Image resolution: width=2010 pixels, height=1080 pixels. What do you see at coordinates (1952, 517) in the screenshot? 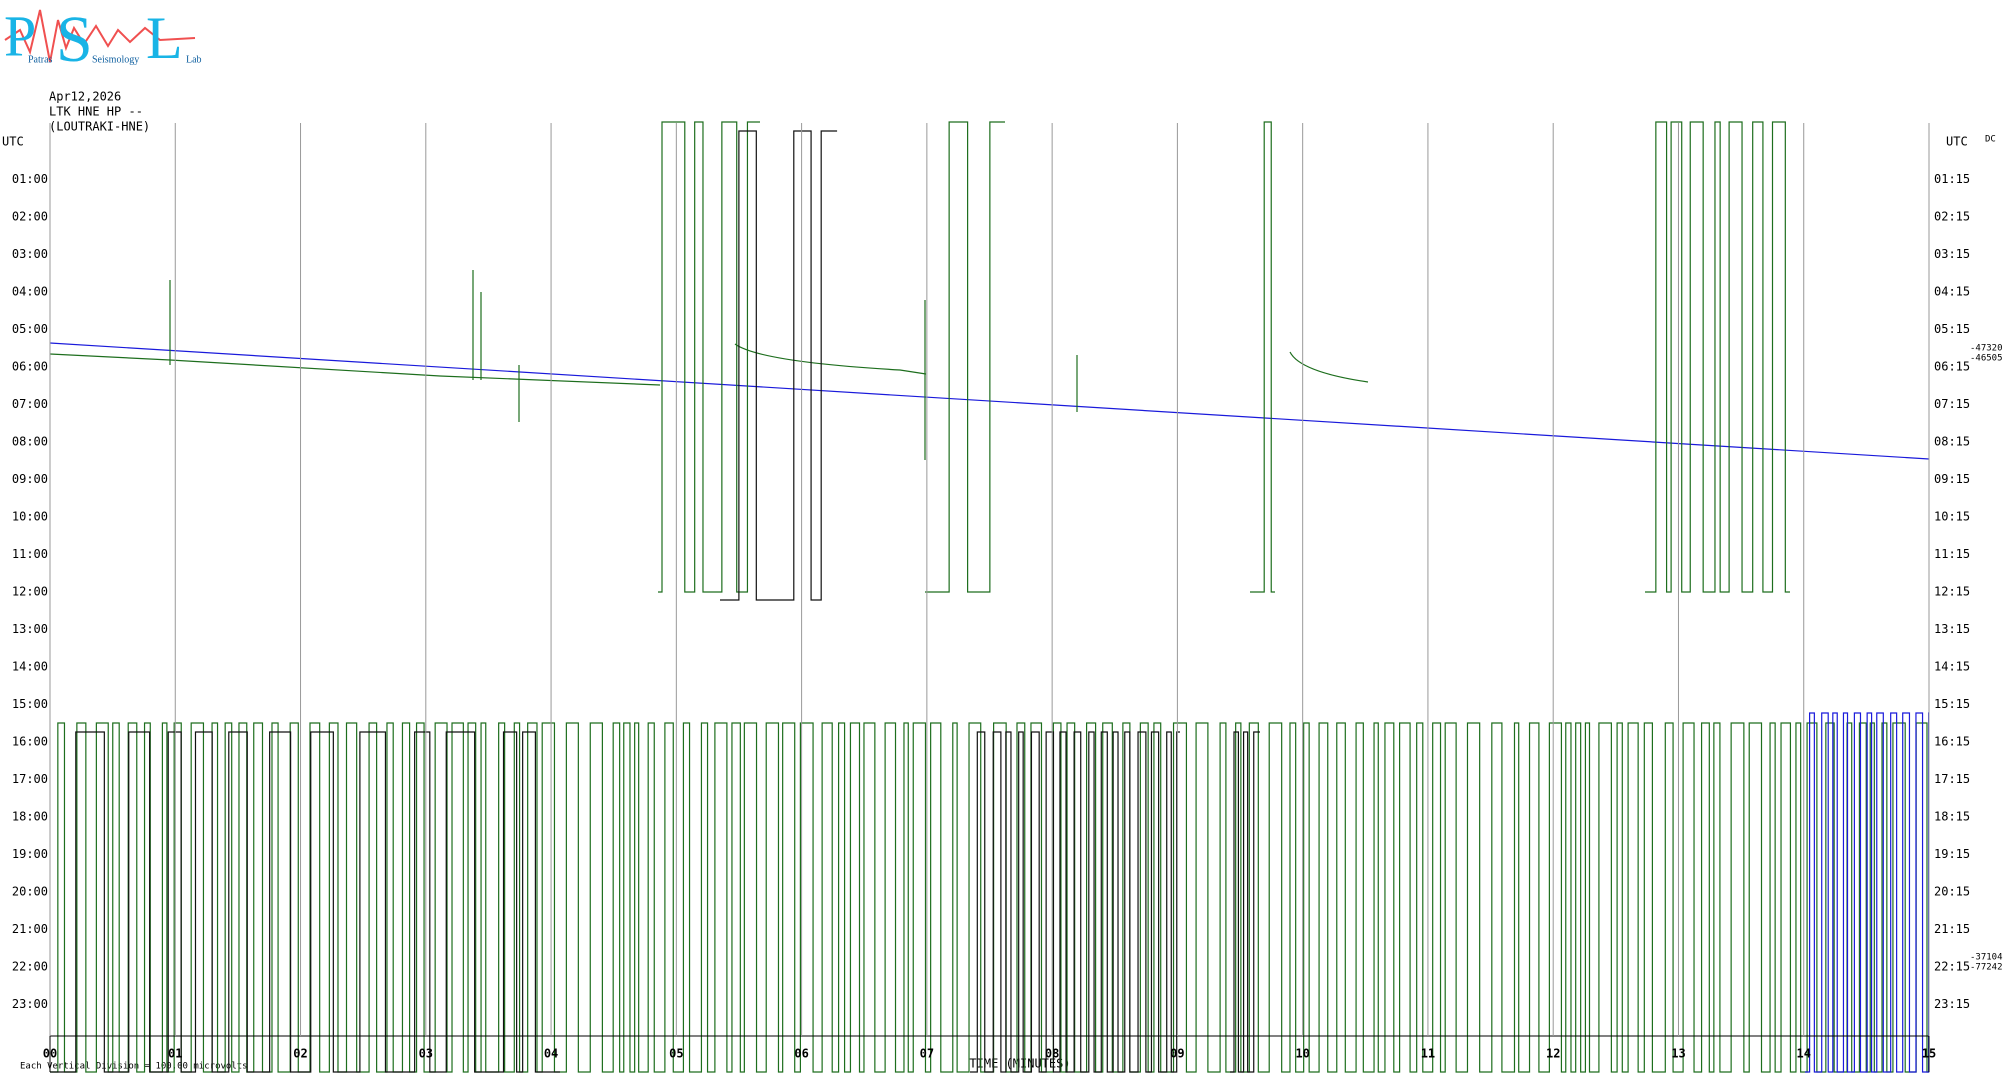
I see `right-row-label: 10:15` at bounding box center [1952, 517].